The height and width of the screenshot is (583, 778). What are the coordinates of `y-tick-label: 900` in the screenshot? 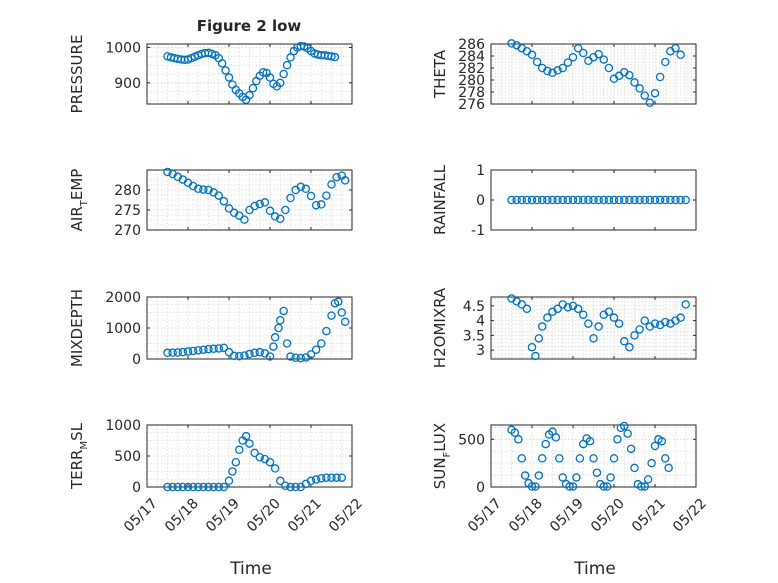 It's located at (127, 84).